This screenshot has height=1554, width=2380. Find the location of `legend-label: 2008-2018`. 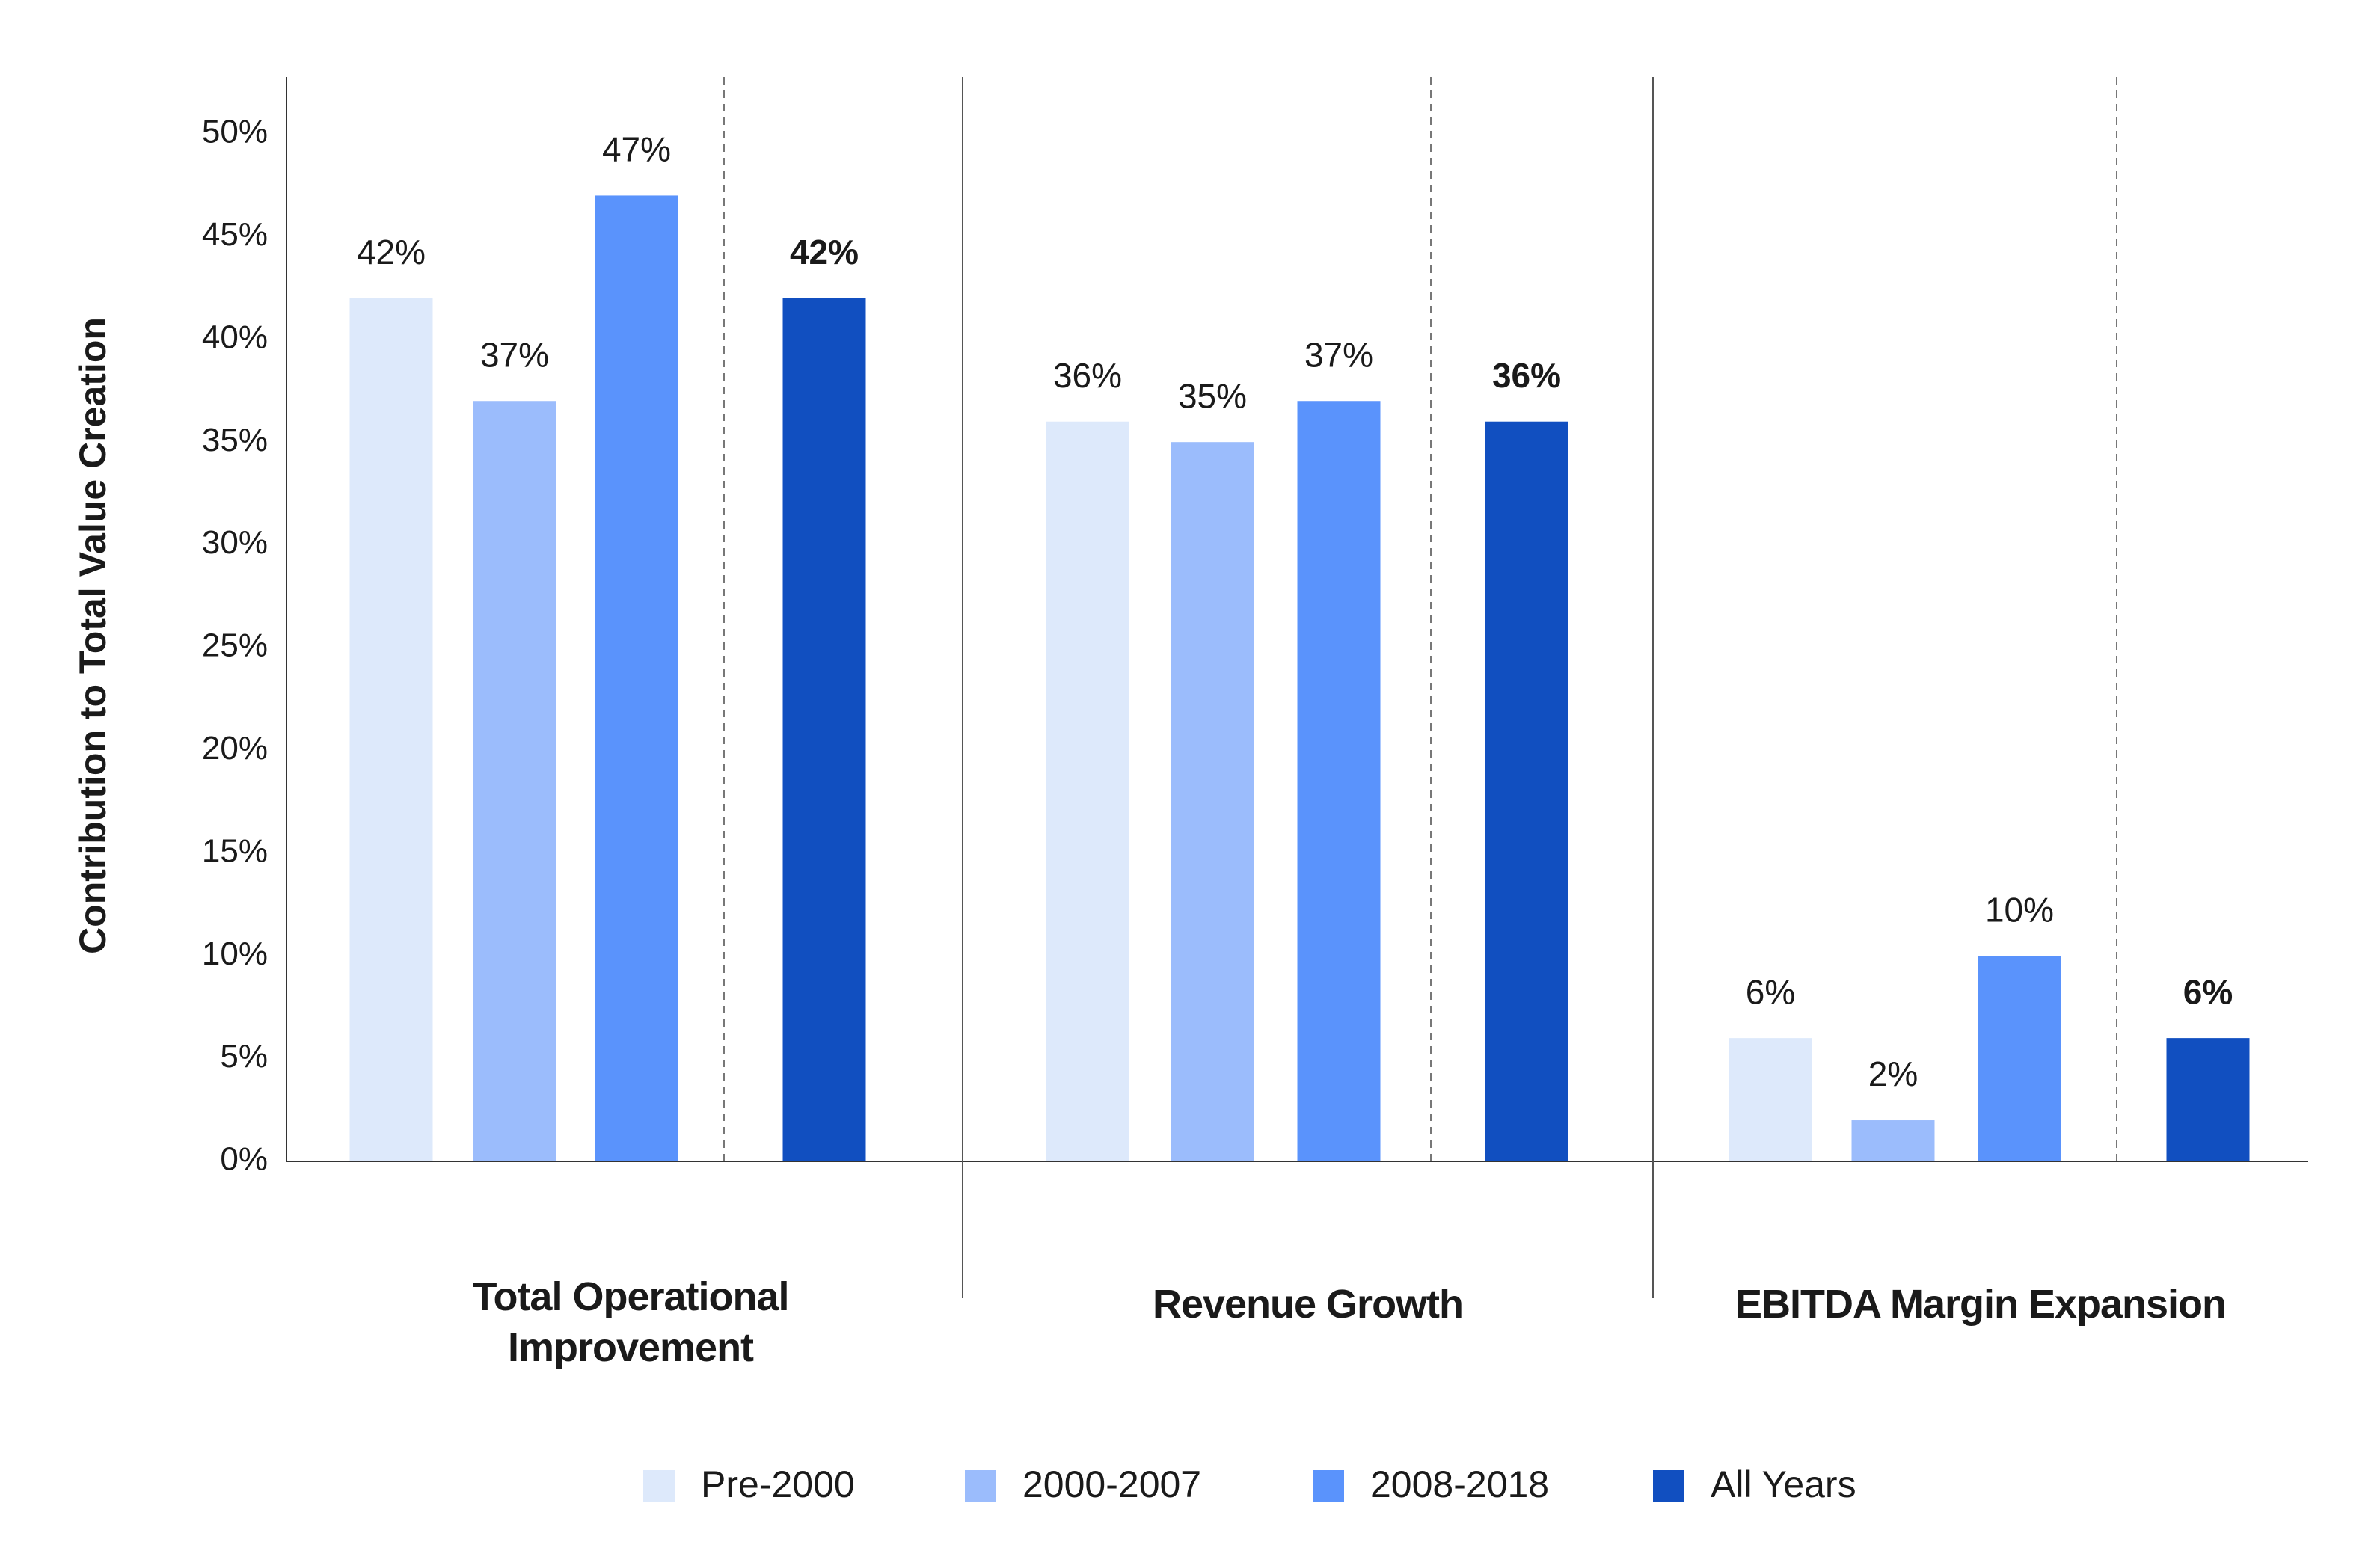

legend-label: 2008-2018 is located at coordinates (1459, 1484).